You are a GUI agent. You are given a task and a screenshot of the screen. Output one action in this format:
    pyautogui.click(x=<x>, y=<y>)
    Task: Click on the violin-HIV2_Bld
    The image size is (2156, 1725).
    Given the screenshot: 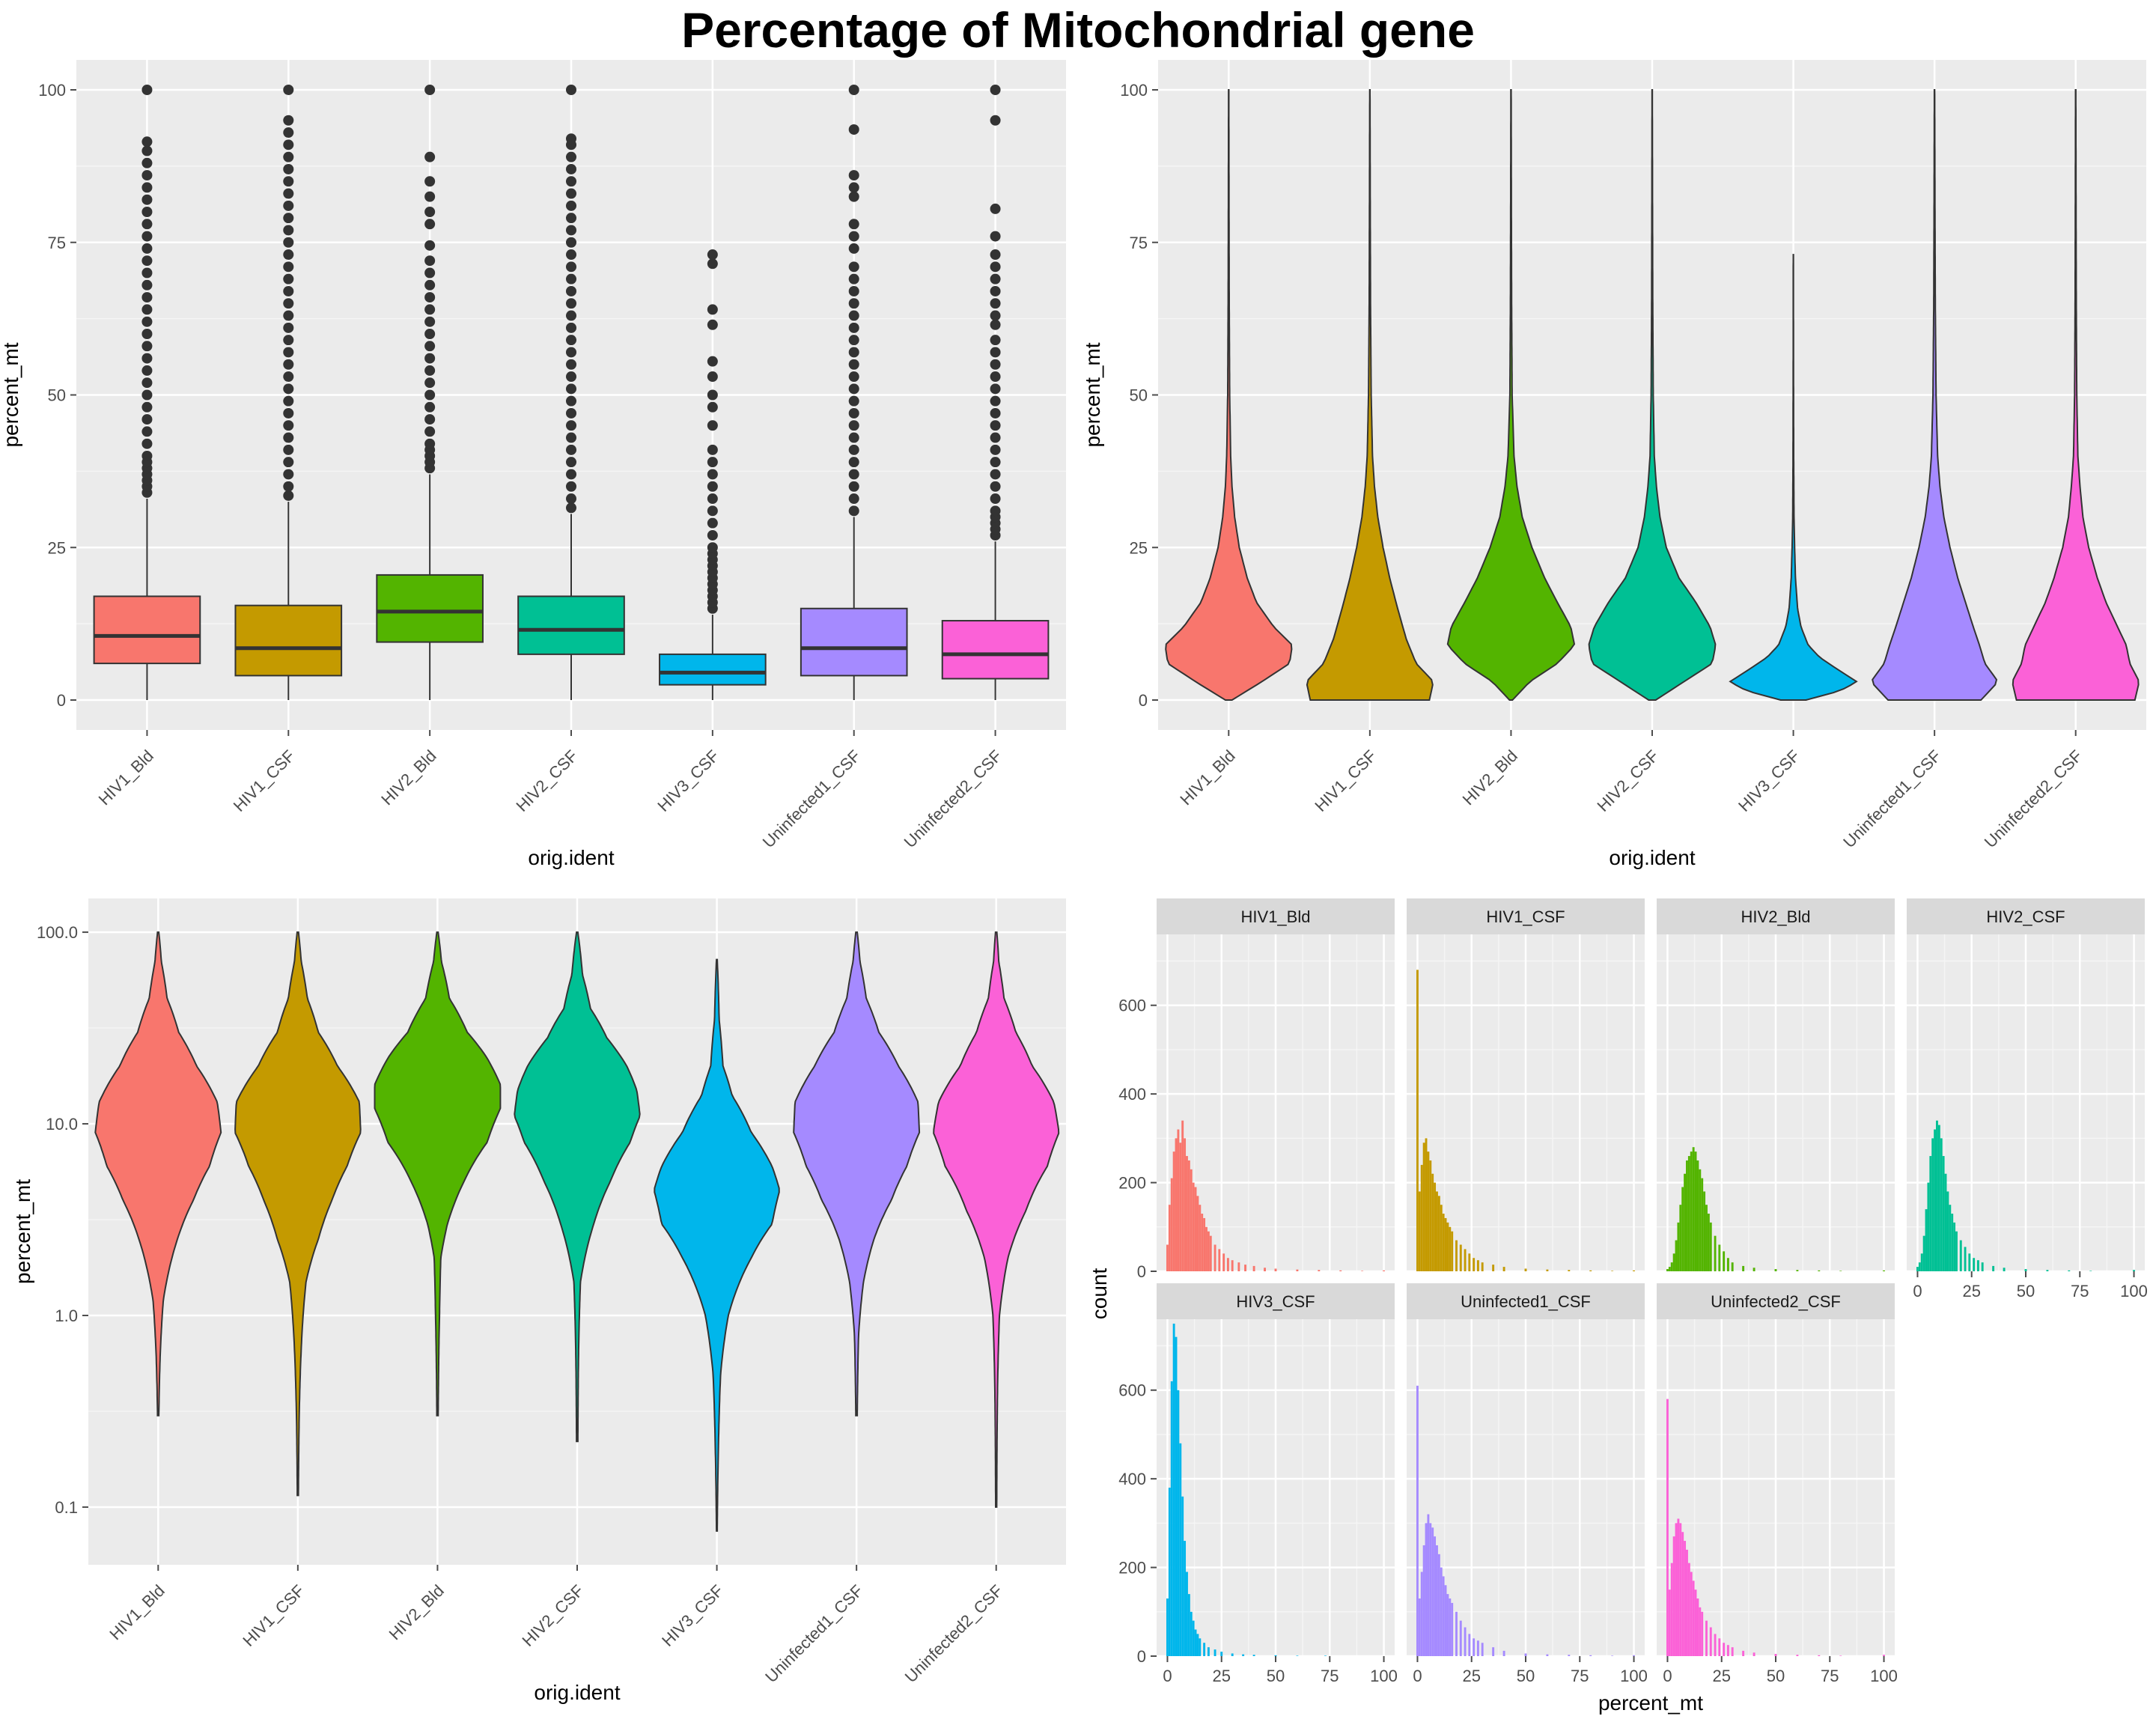 What is the action you would take?
    pyautogui.click(x=1511, y=395)
    